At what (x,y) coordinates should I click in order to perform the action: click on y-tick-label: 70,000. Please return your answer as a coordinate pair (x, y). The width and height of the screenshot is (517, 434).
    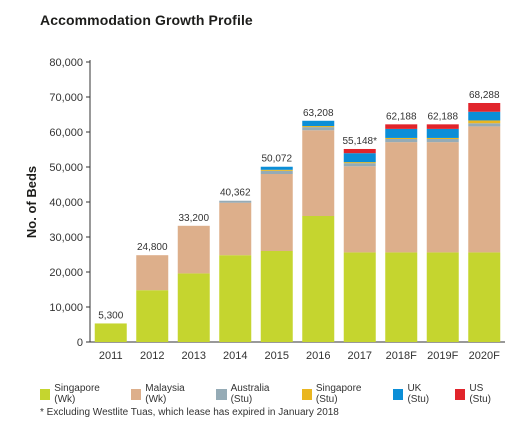
    Looking at the image, I should click on (66, 98).